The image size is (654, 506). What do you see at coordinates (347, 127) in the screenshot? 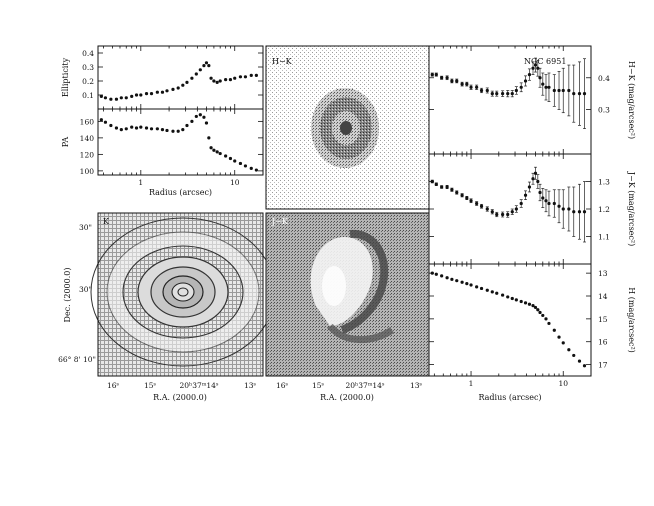
I see `hk-image-panel: H−K` at bounding box center [347, 127].